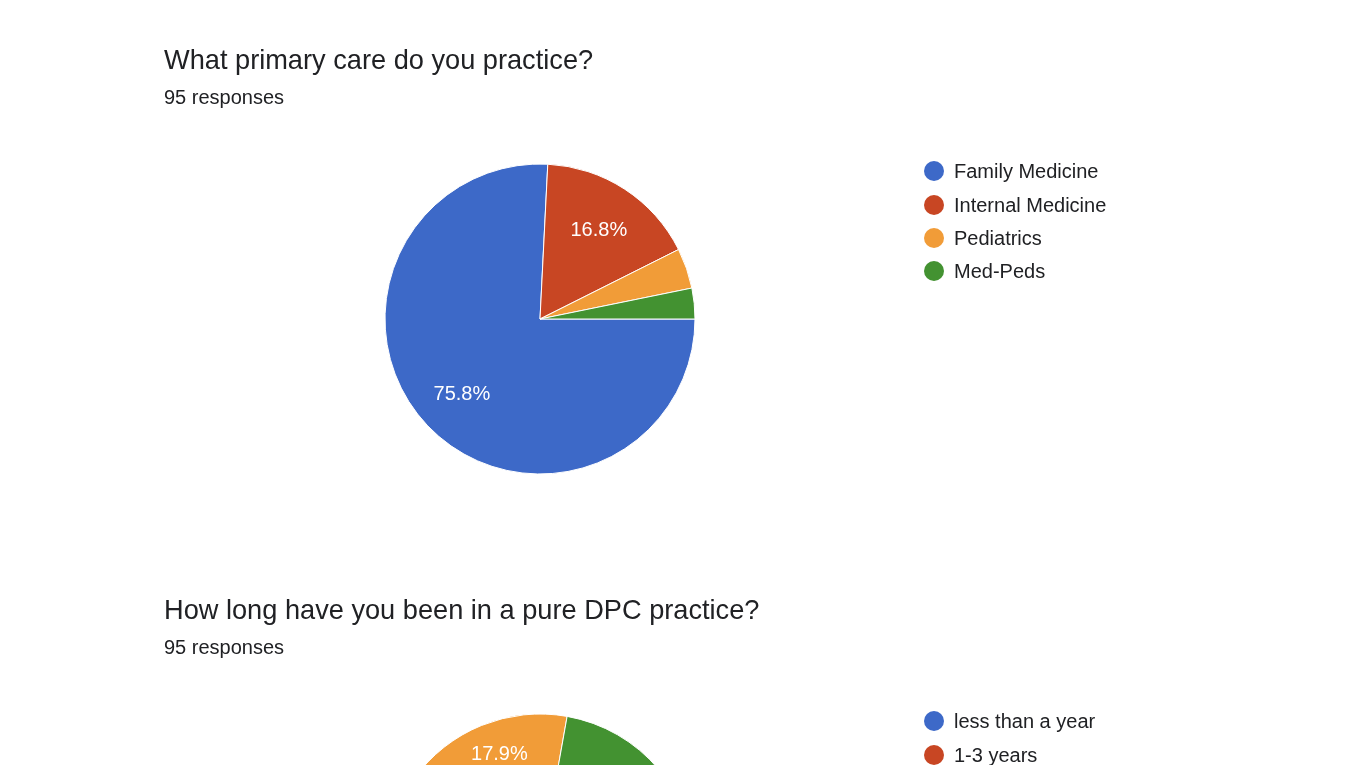 The height and width of the screenshot is (765, 1360). What do you see at coordinates (1030, 204) in the screenshot?
I see `legend-label: Internal Medicine` at bounding box center [1030, 204].